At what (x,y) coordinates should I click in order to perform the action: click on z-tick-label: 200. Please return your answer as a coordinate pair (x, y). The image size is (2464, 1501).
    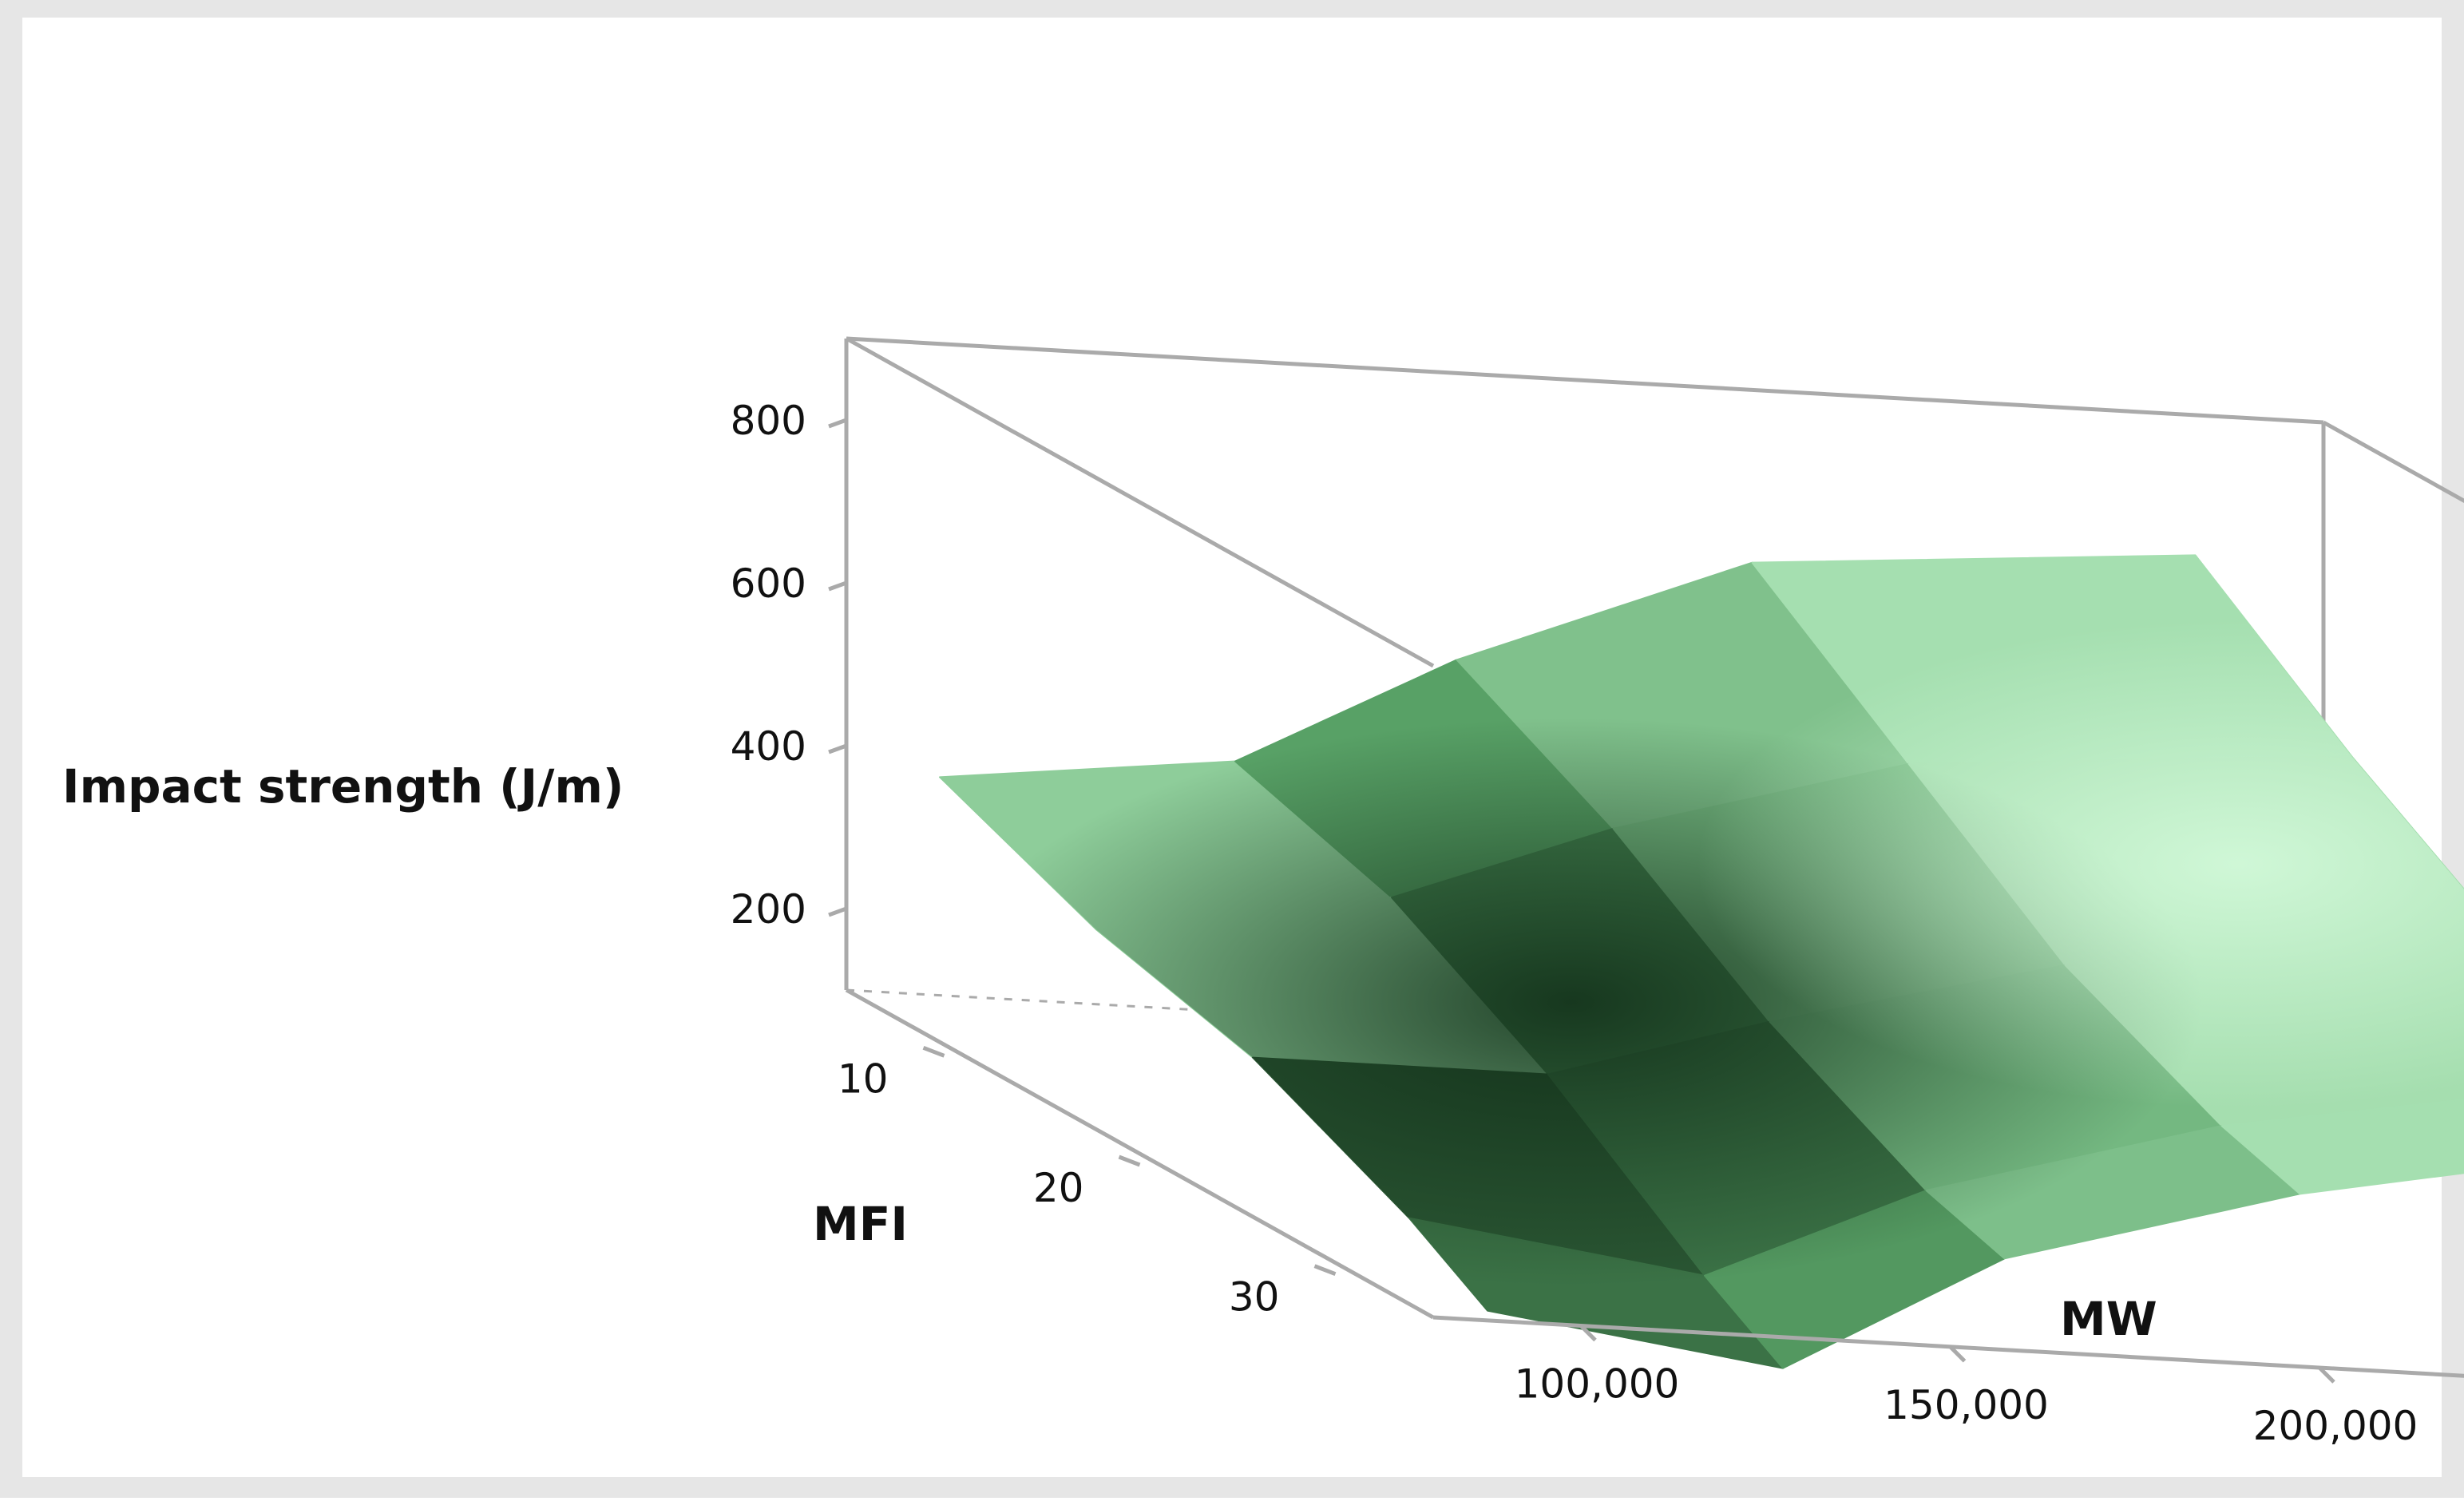
    Looking at the image, I should click on (768, 909).